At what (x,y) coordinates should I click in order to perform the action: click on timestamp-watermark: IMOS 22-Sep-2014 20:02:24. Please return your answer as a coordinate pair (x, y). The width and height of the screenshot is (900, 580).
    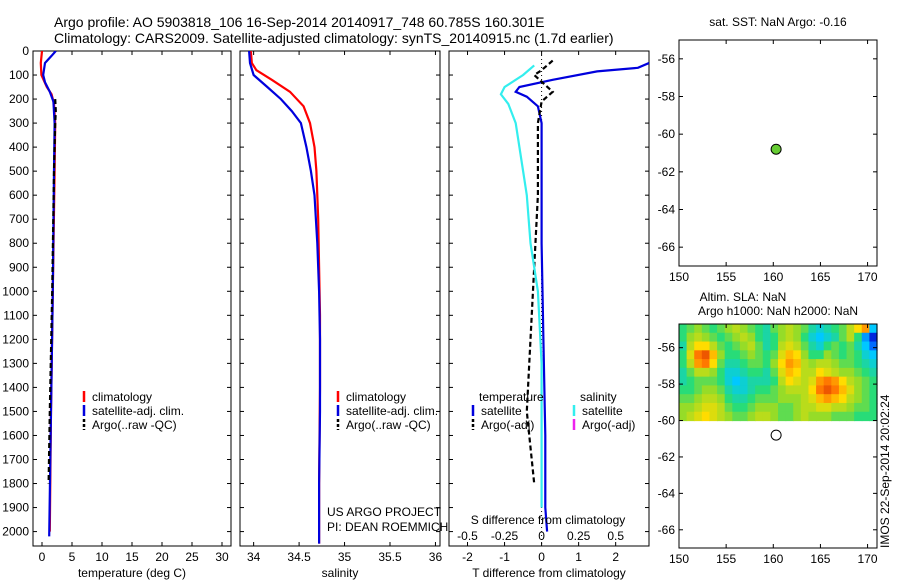
    Looking at the image, I should click on (885, 471).